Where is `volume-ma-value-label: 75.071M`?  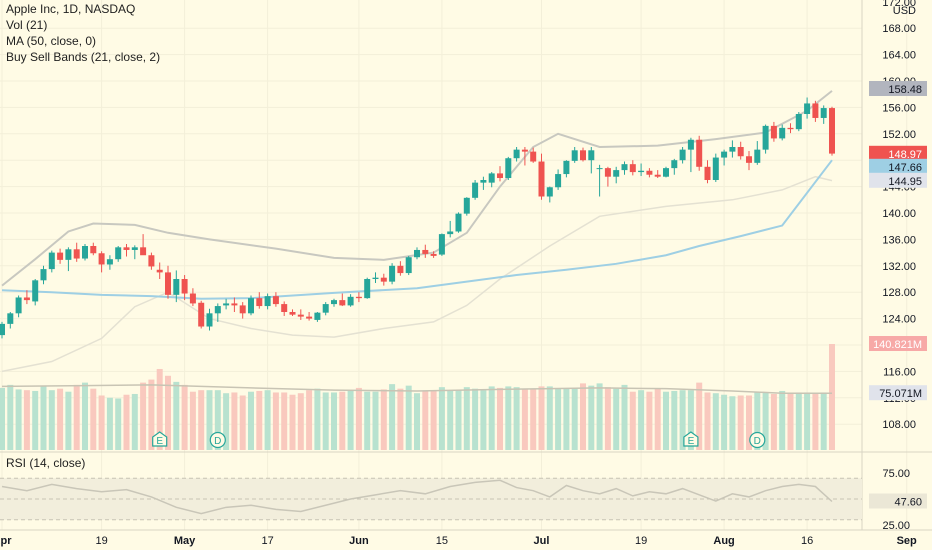 volume-ma-value-label: 75.071M is located at coordinates (898, 393).